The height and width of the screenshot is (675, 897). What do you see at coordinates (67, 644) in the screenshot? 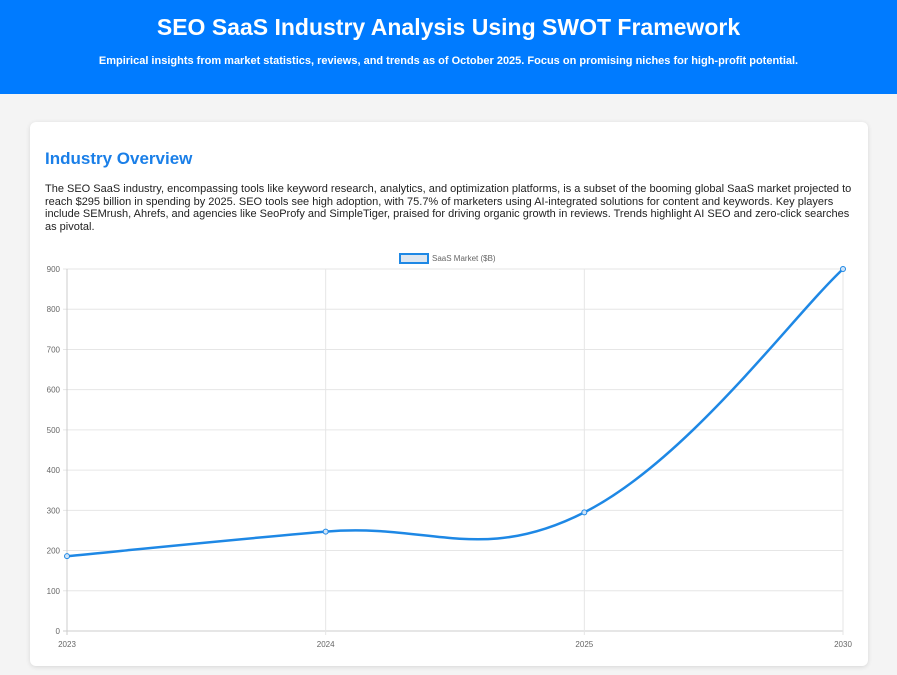
I see `x-tick-label: 2023` at bounding box center [67, 644].